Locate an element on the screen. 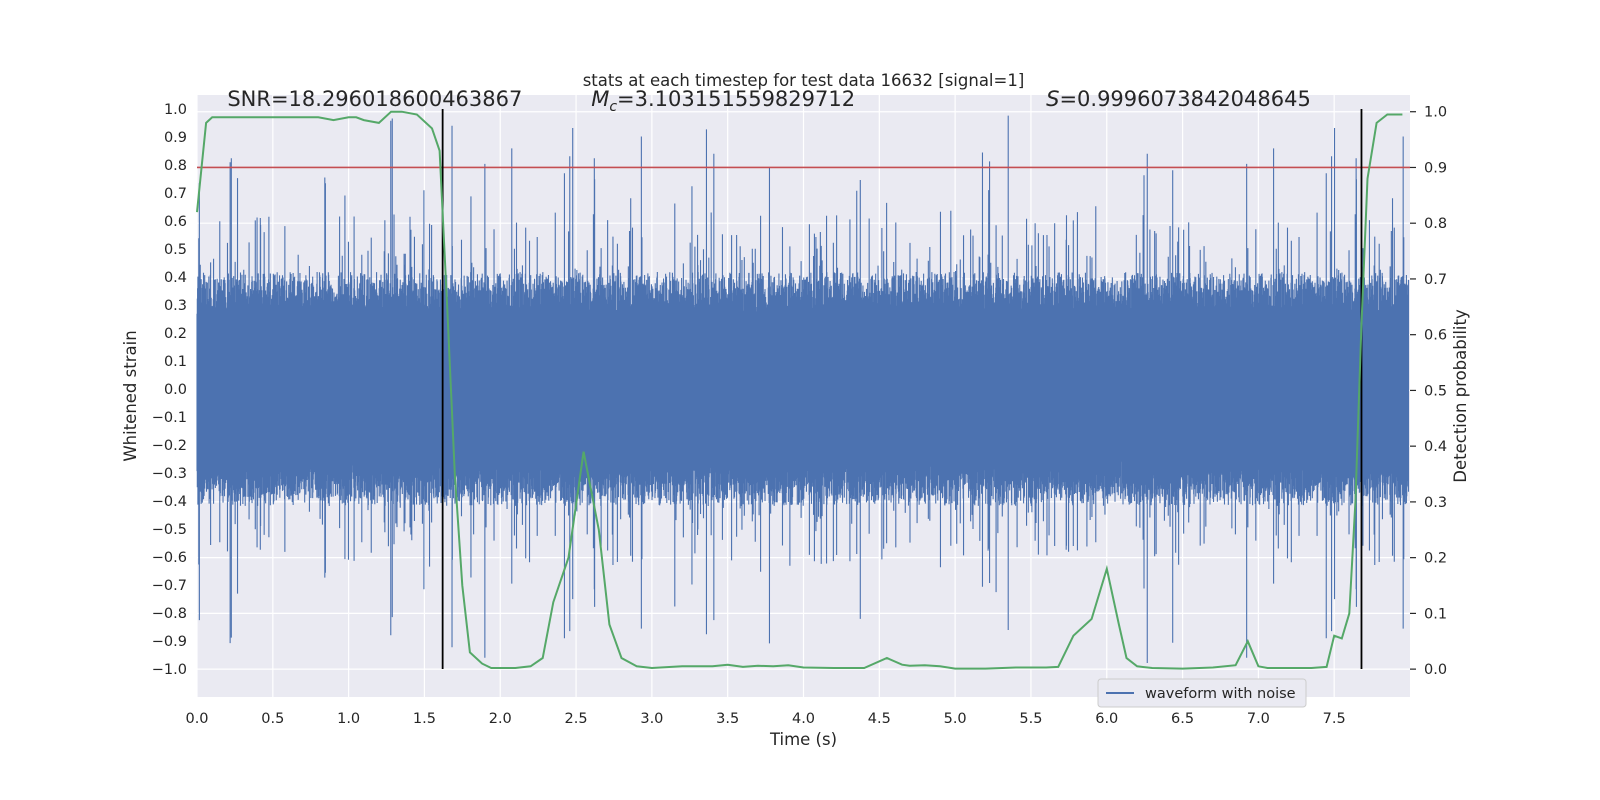 This screenshot has width=1600, height=800. y-tick-label: −0.5 is located at coordinates (169, 530).